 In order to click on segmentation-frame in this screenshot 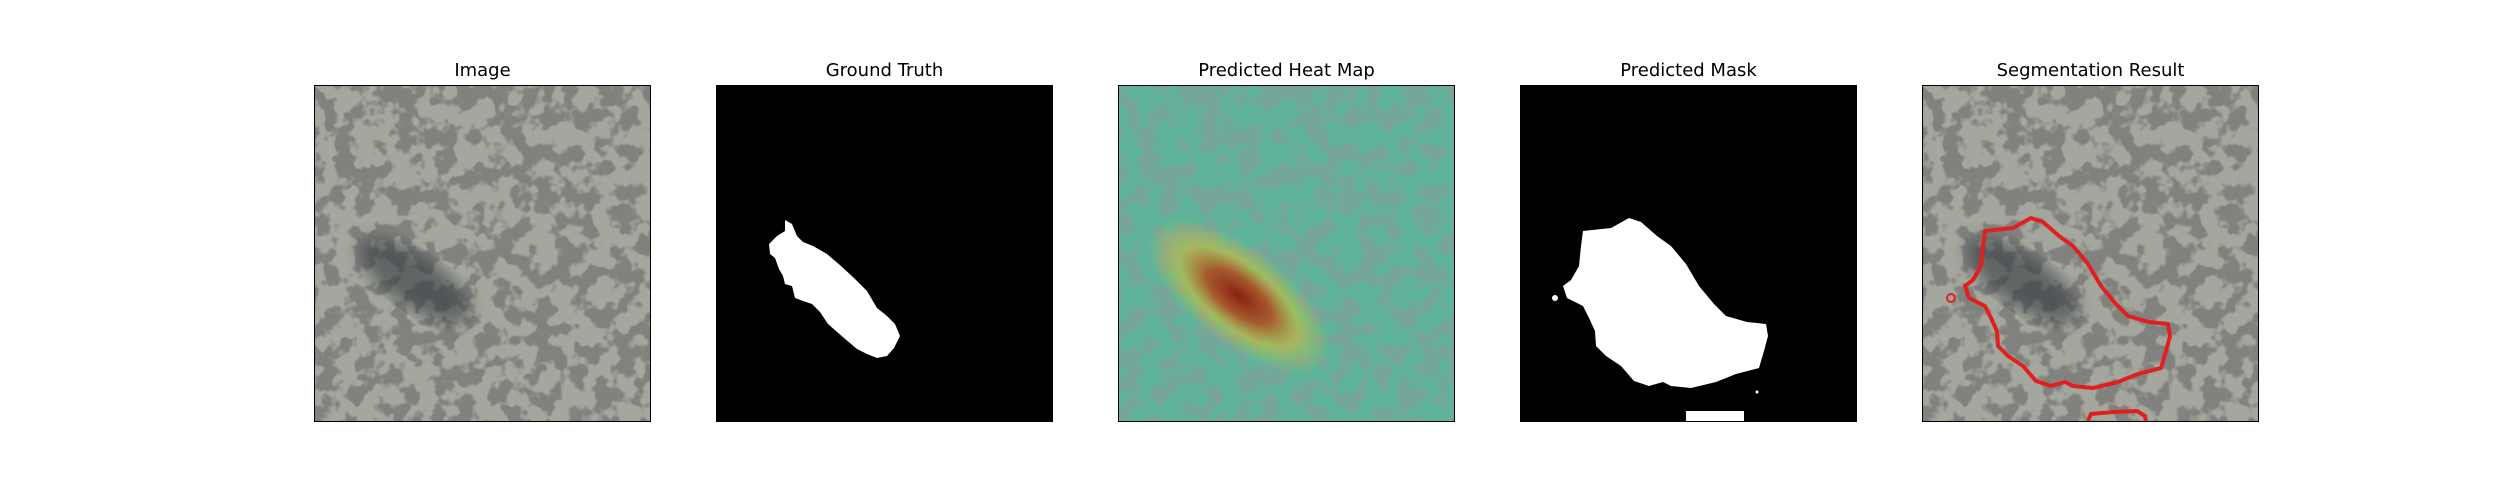, I will do `click(2090, 253)`.